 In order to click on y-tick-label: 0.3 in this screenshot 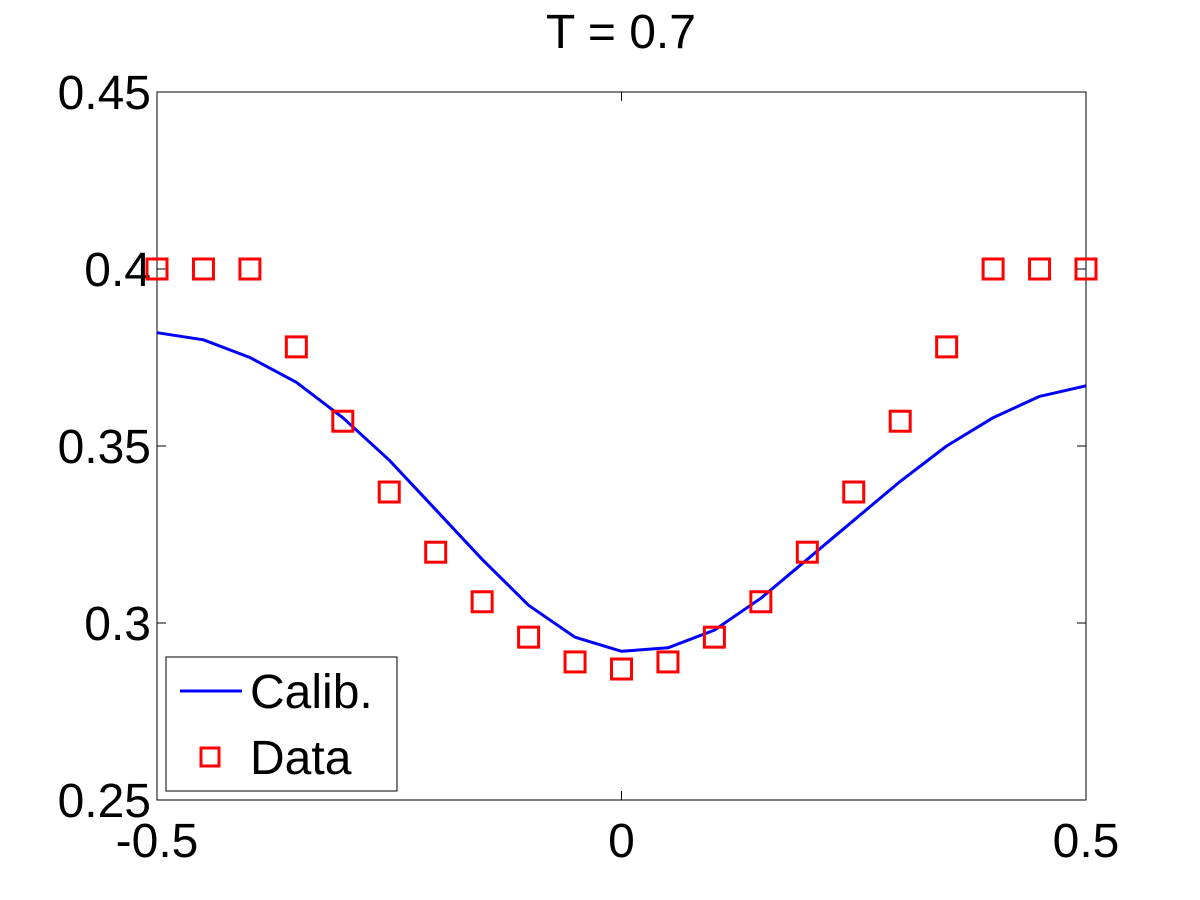, I will do `click(117, 624)`.